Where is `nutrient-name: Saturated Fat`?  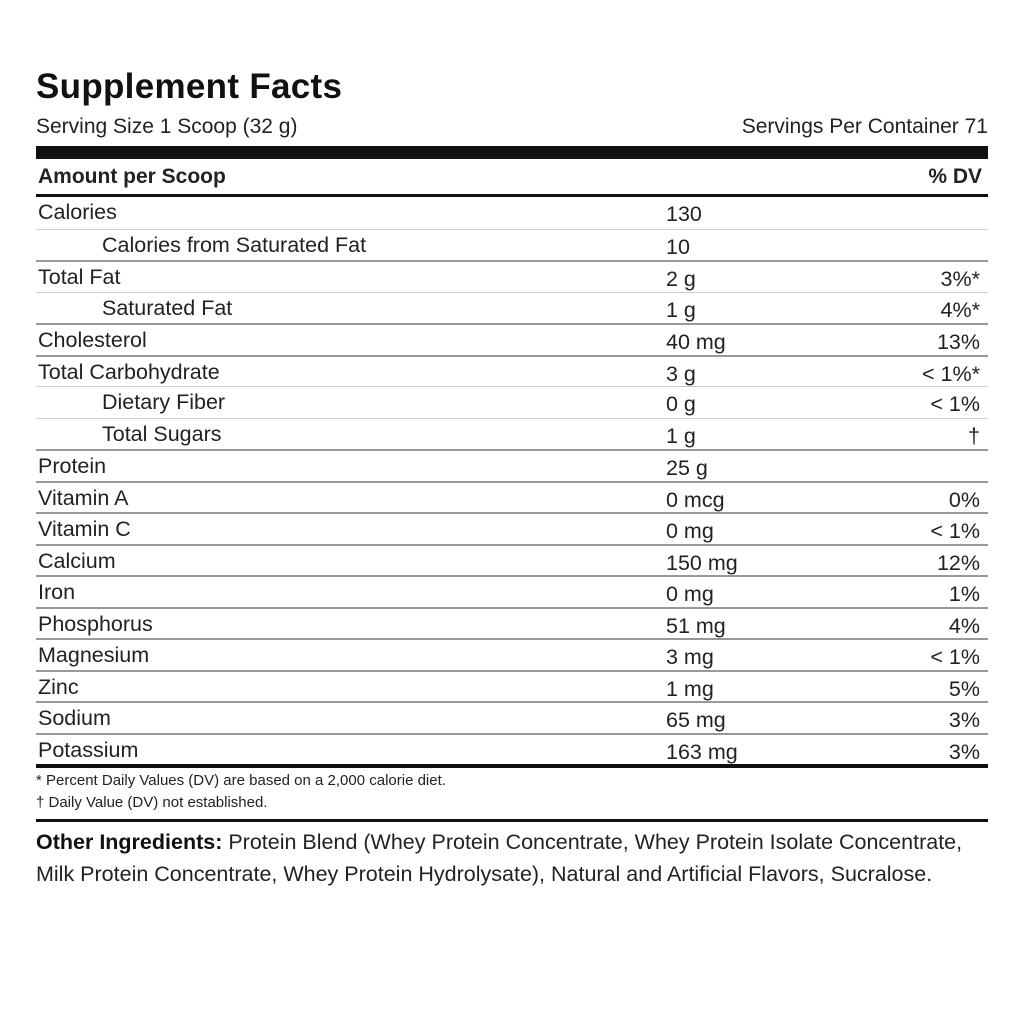
nutrient-name: Saturated Fat is located at coordinates (167, 307).